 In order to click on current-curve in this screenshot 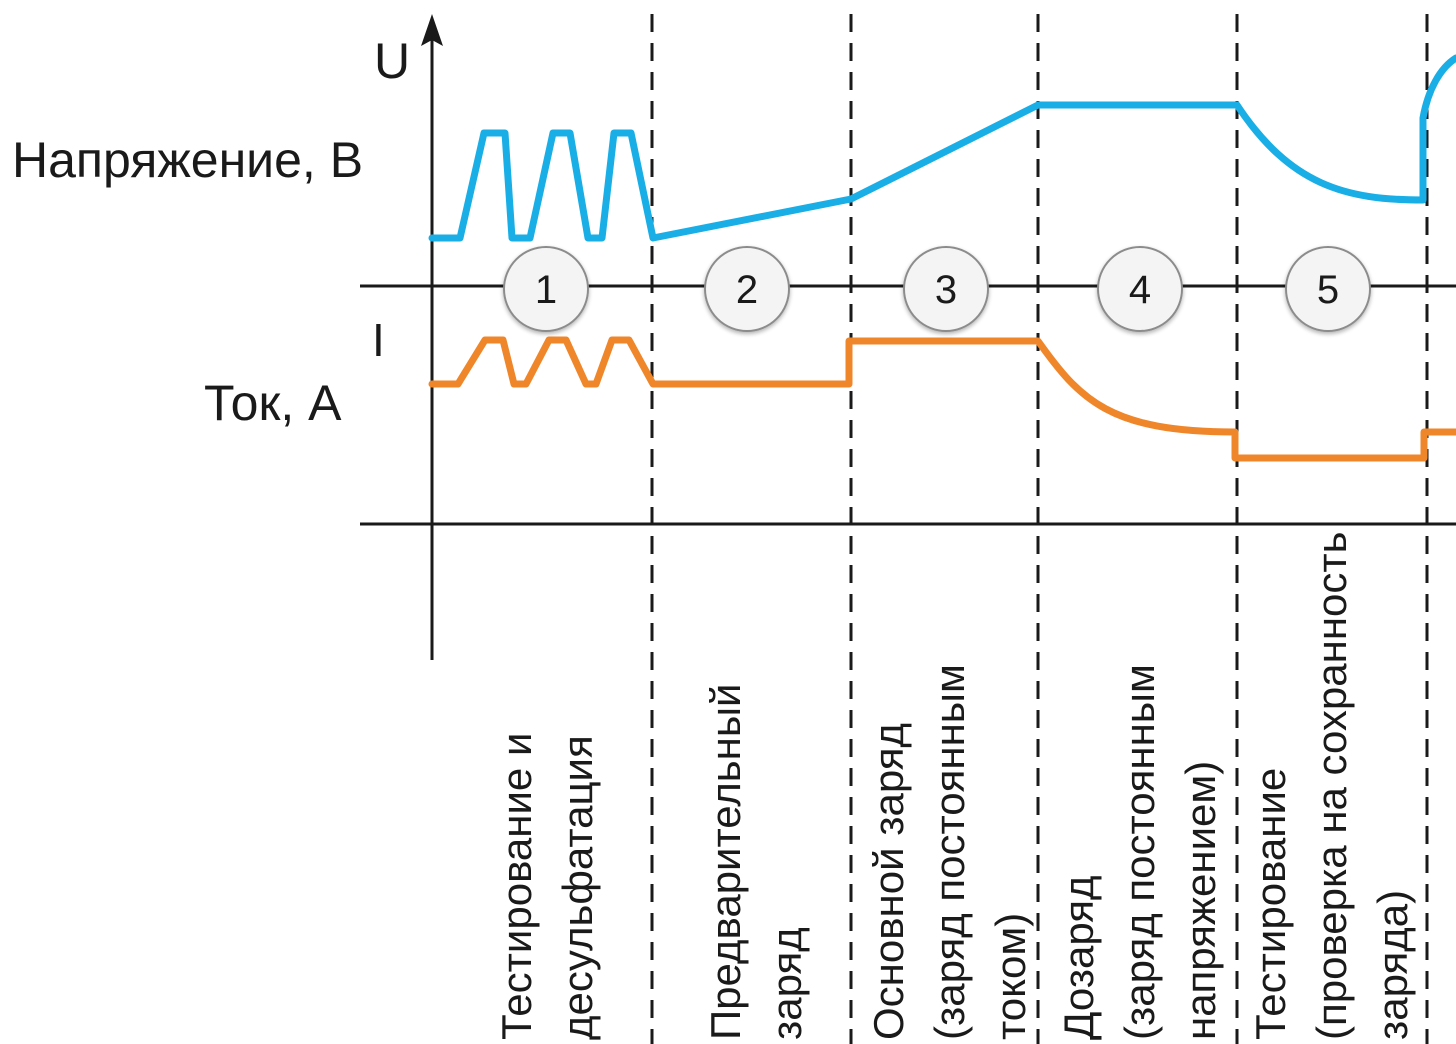, I will do `click(942, 399)`.